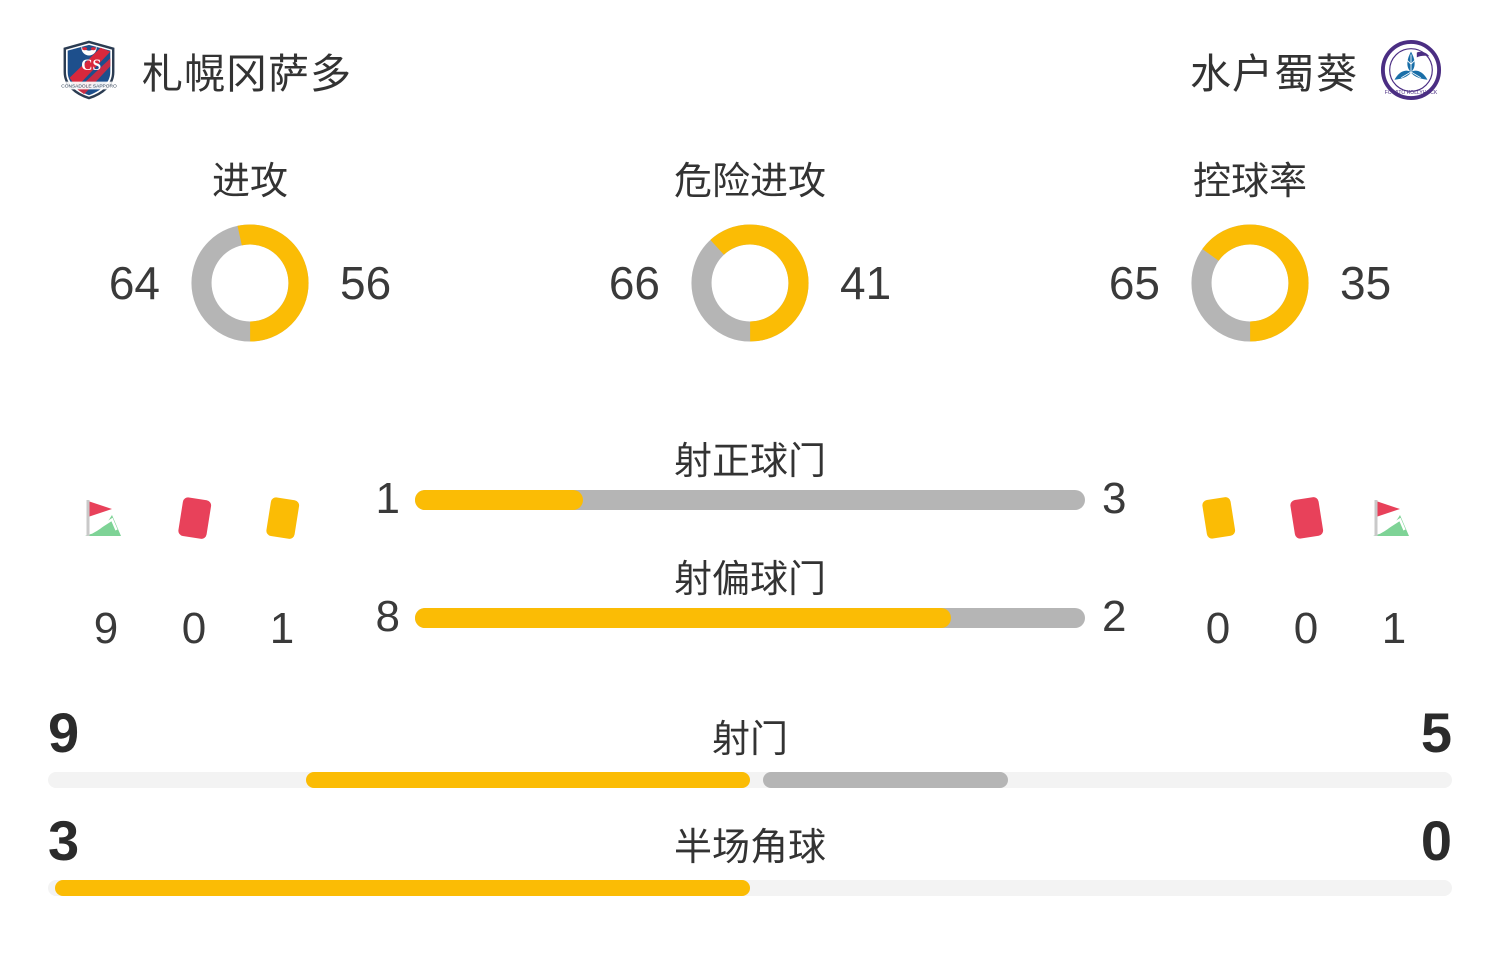 The width and height of the screenshot is (1500, 972). I want to click on red-card-icon-away, so click(1306, 518).